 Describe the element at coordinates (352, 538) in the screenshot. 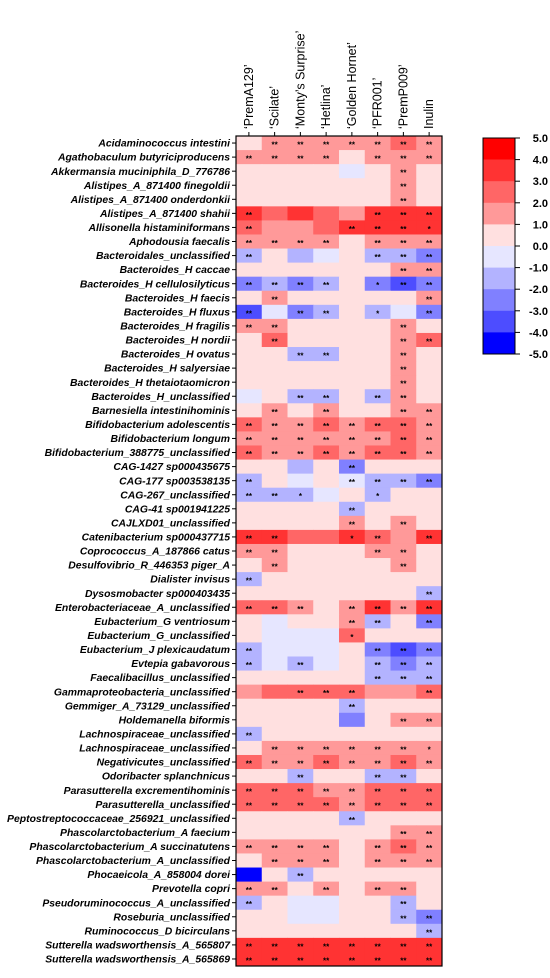

I see `significance-marker: *` at that location.